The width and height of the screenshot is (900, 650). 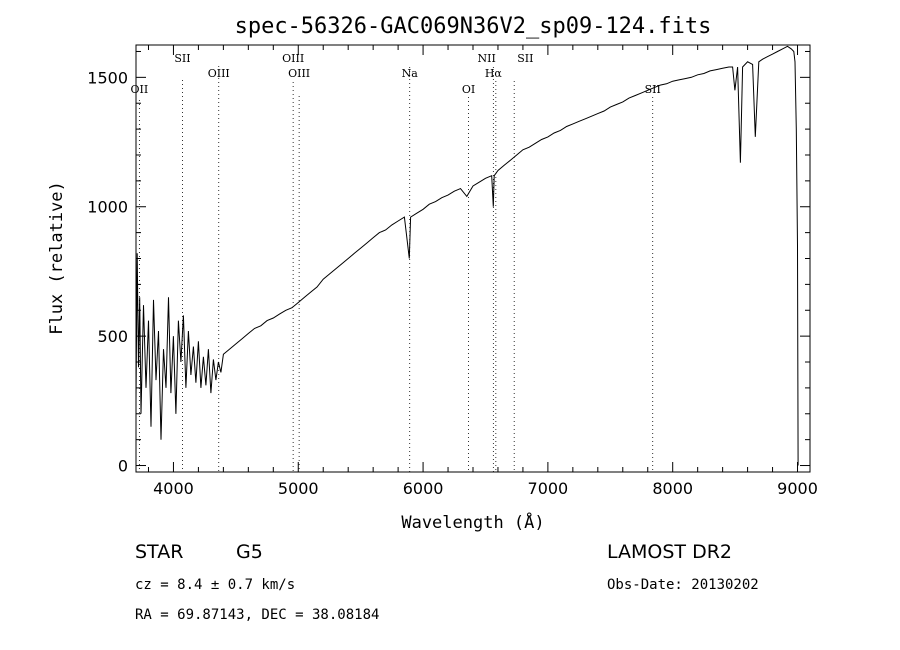 What do you see at coordinates (683, 585) in the screenshot?
I see `obs-date-text: Obs-Date: 20130202` at bounding box center [683, 585].